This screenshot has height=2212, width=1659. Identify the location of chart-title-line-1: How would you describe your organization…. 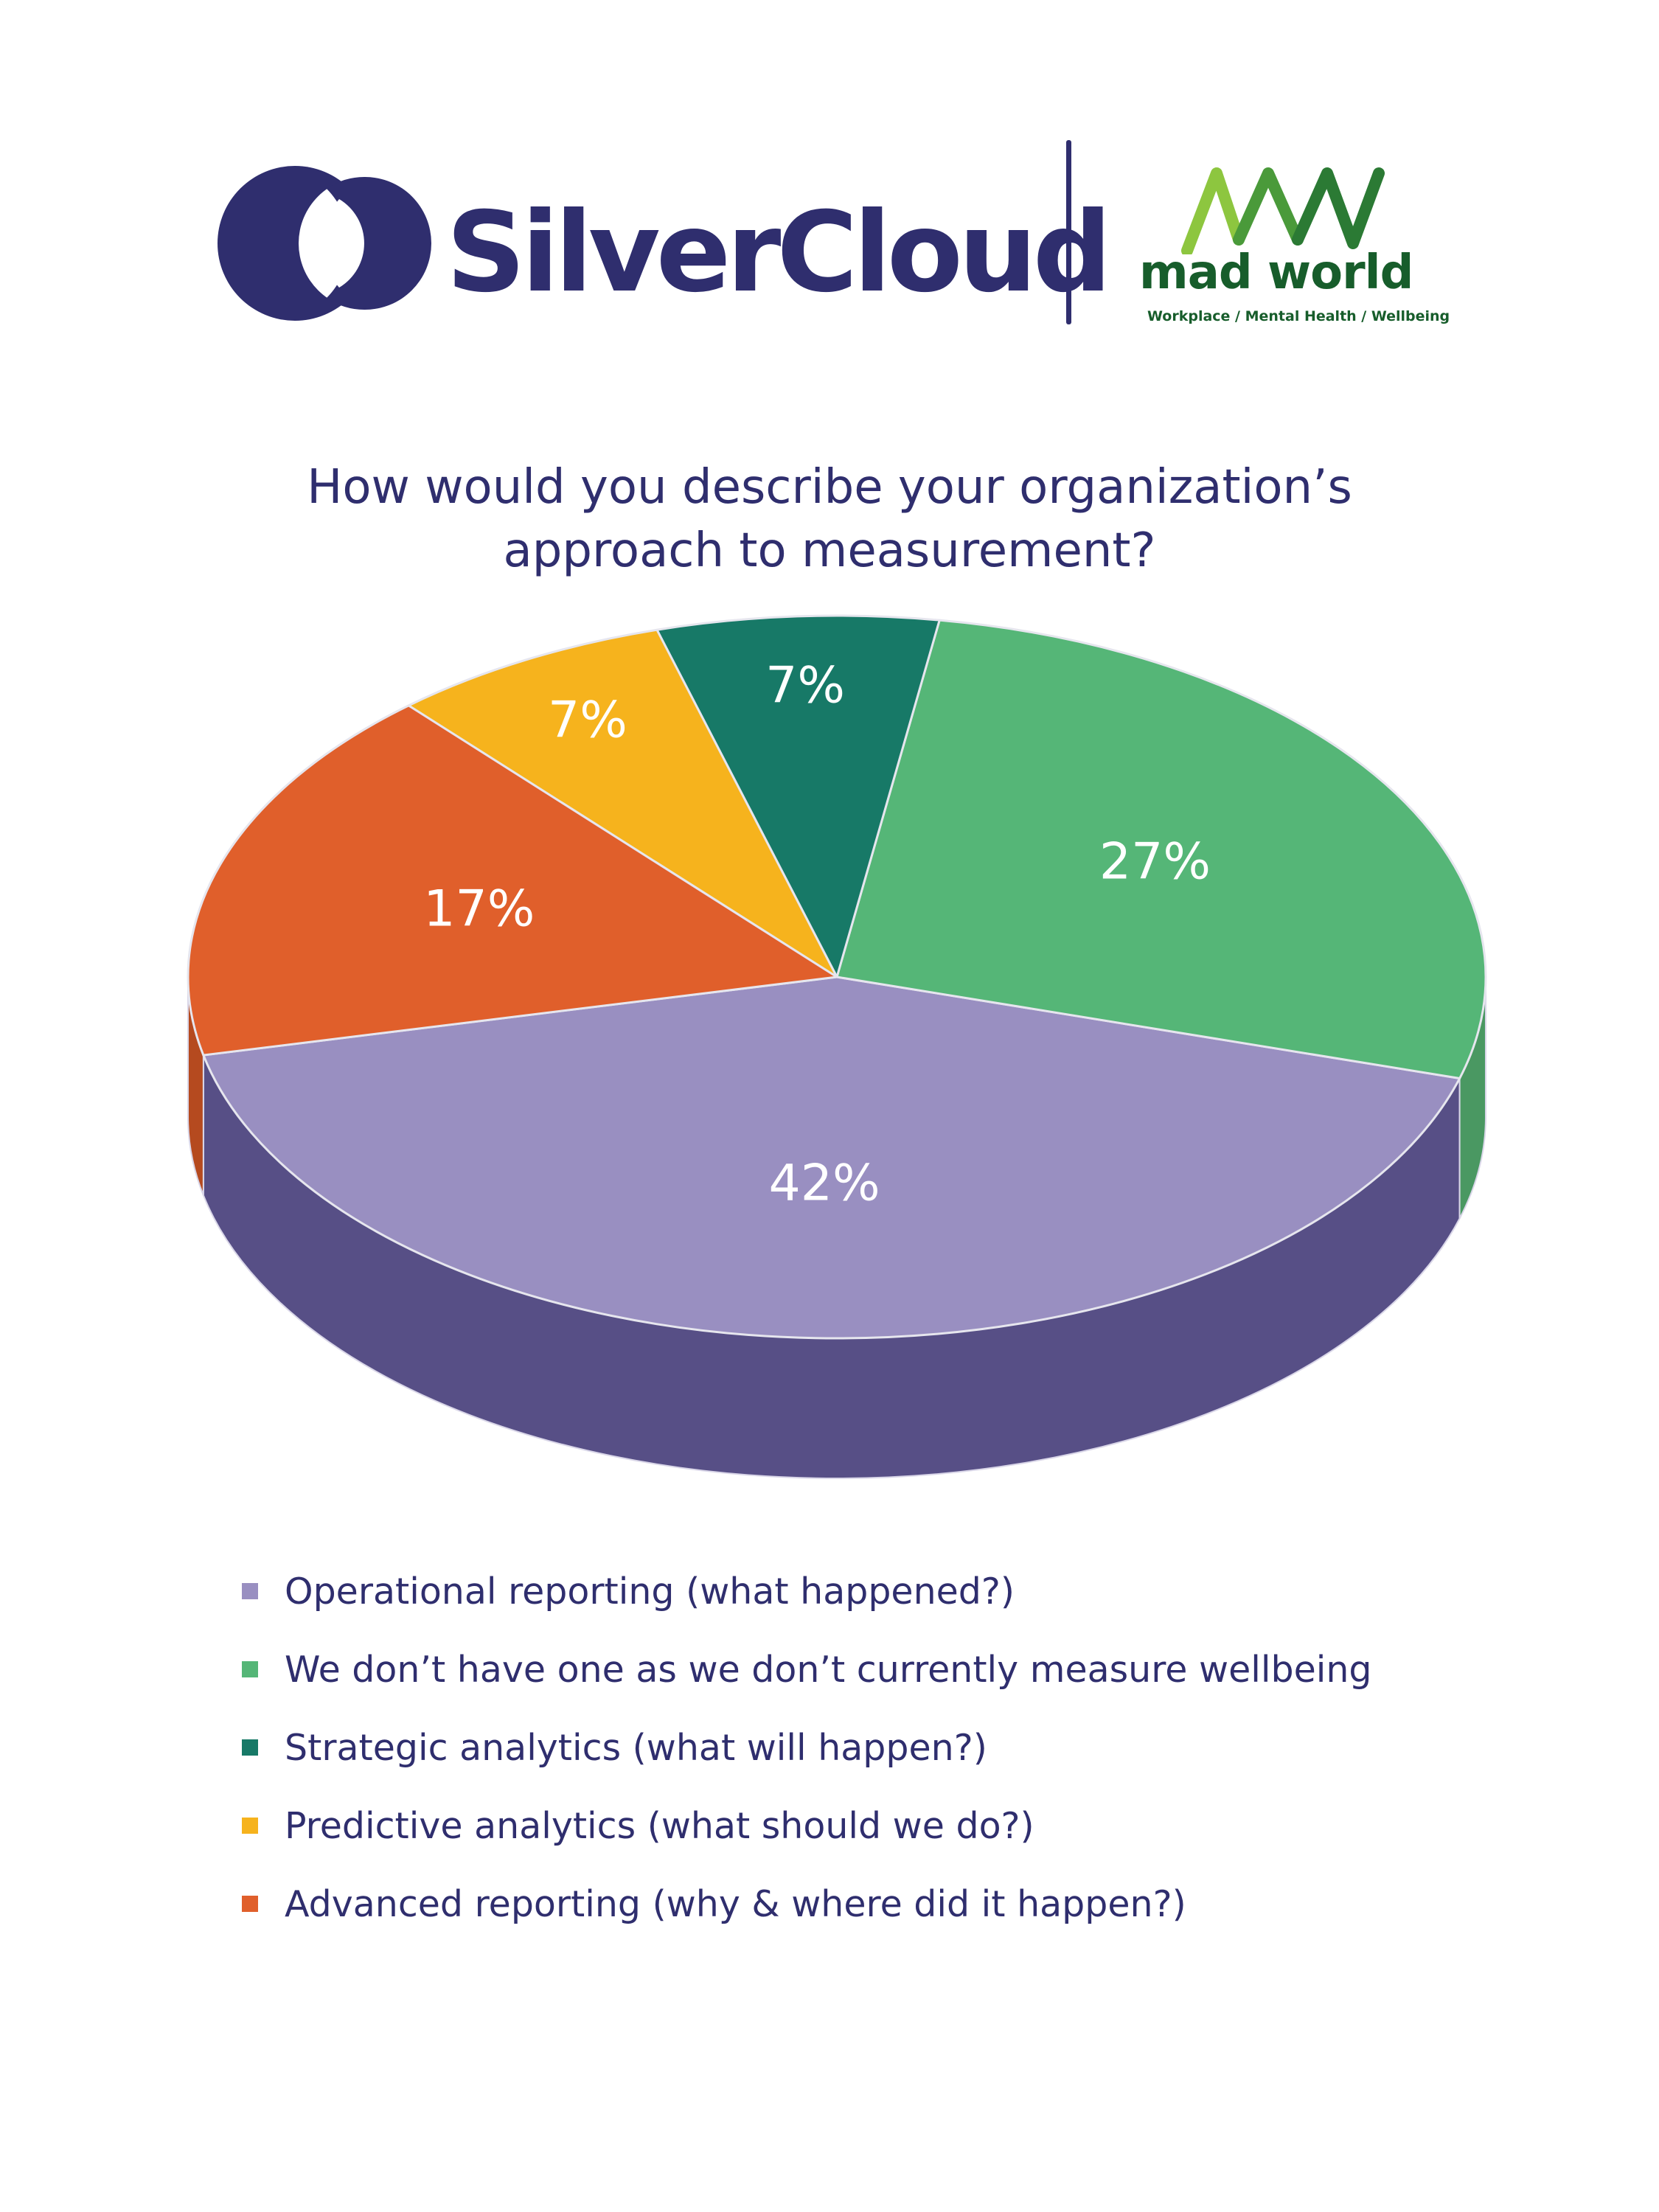
(829, 487).